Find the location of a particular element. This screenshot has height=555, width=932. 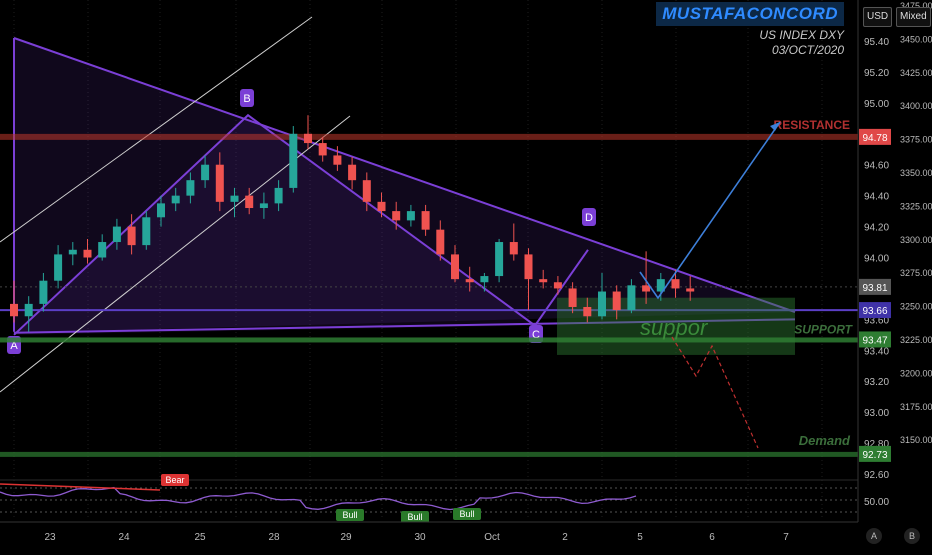

price-badge-label: 93.66 is located at coordinates (874, 311).